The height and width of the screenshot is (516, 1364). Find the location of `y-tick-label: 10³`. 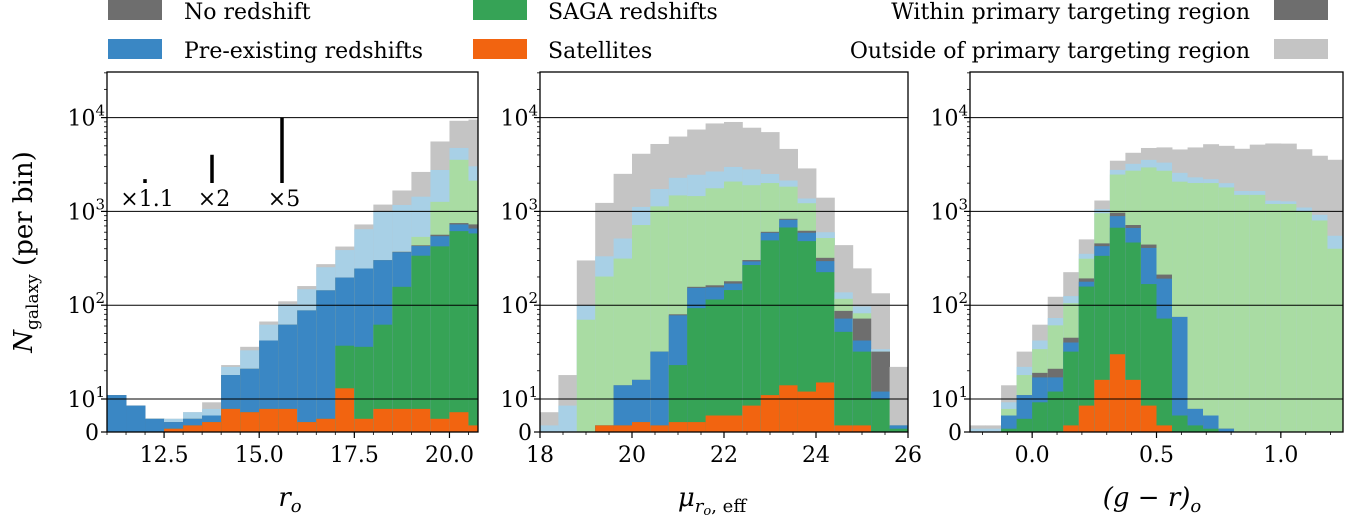

y-tick-label: 10³ is located at coordinates (519, 210).